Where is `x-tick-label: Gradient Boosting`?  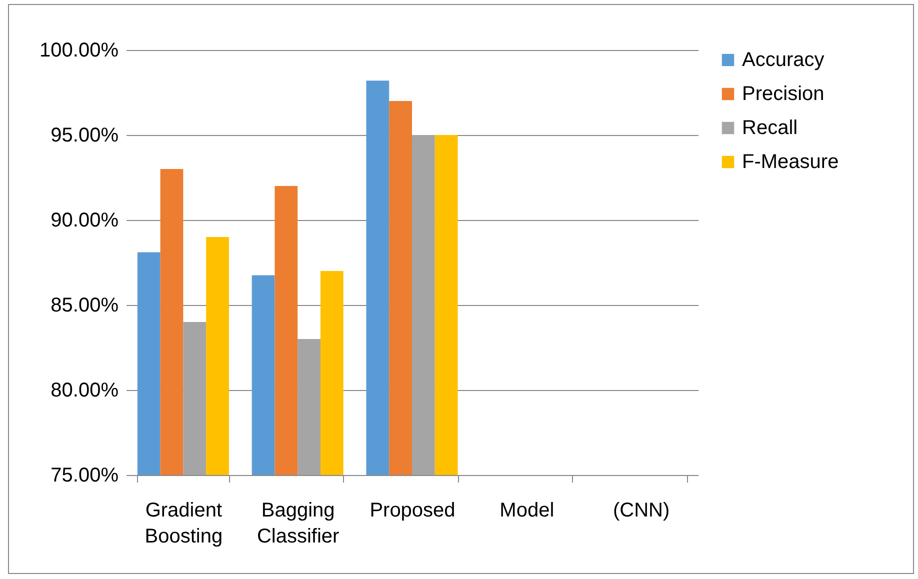
x-tick-label: Gradient Boosting is located at coordinates (183, 524).